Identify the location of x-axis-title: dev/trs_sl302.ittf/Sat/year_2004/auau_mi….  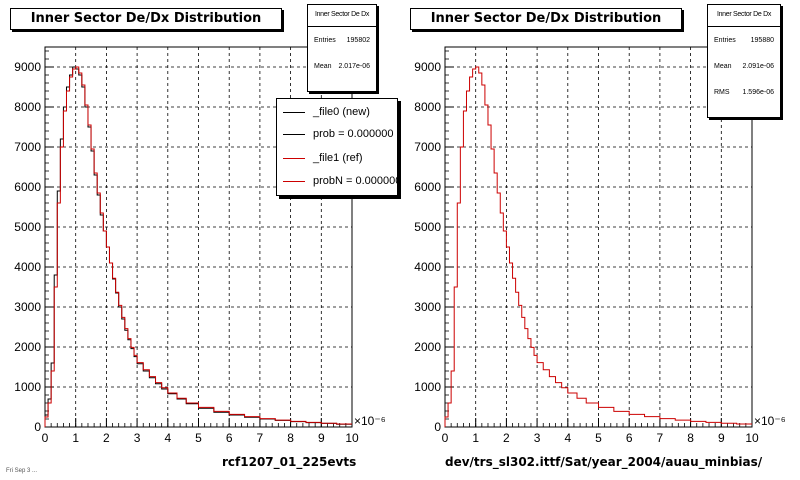
(604, 462).